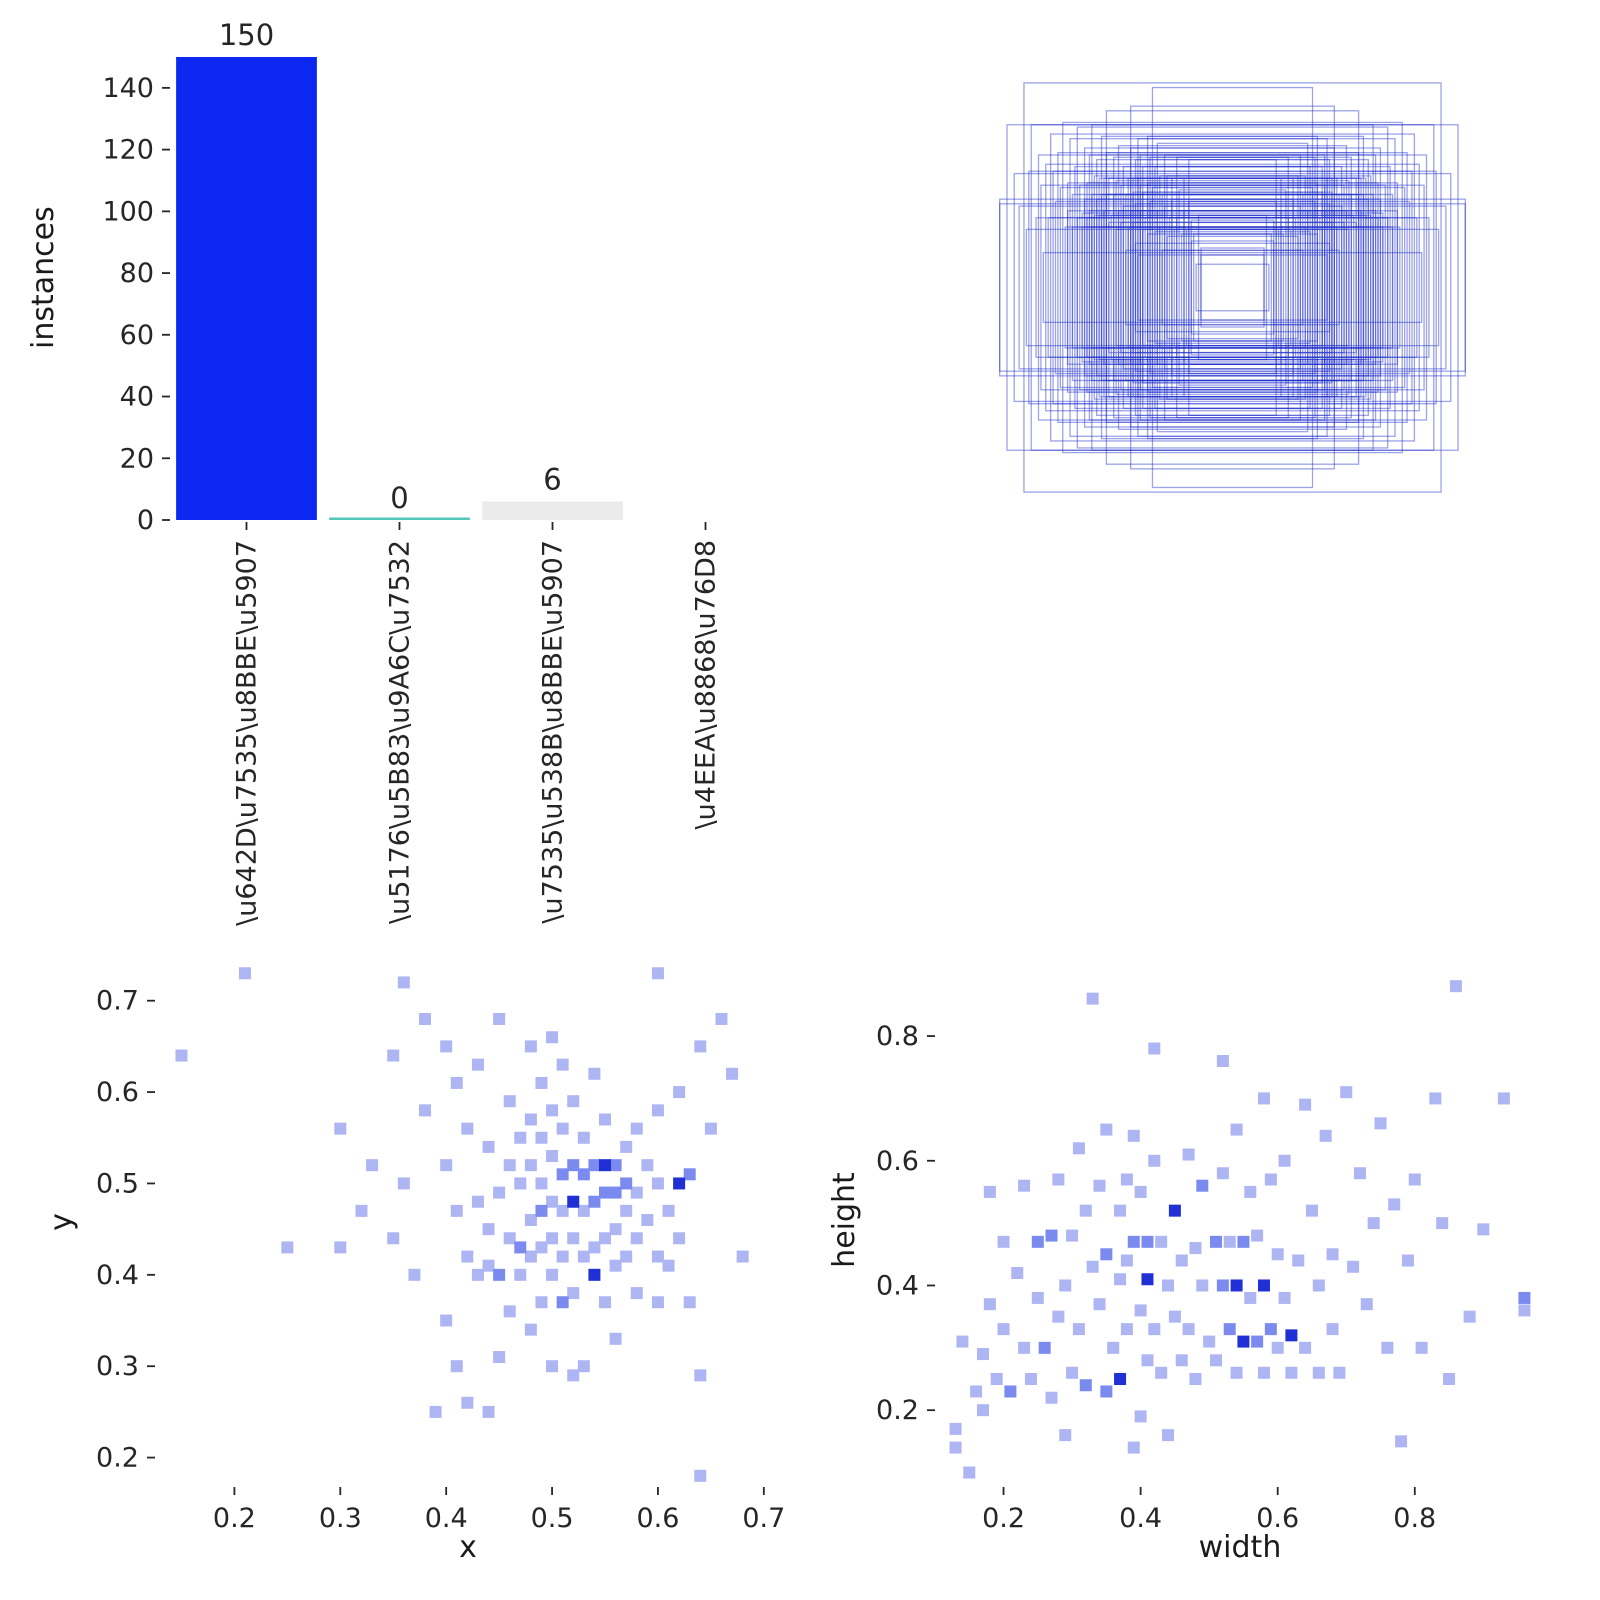  What do you see at coordinates (137, 397) in the screenshot?
I see `y-tick-label: 40` at bounding box center [137, 397].